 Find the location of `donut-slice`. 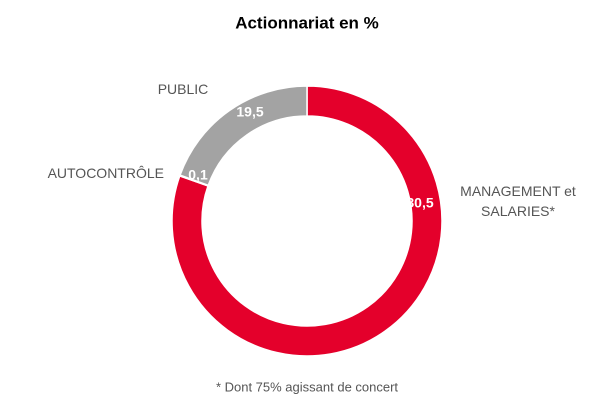

donut-slice is located at coordinates (243, 136).